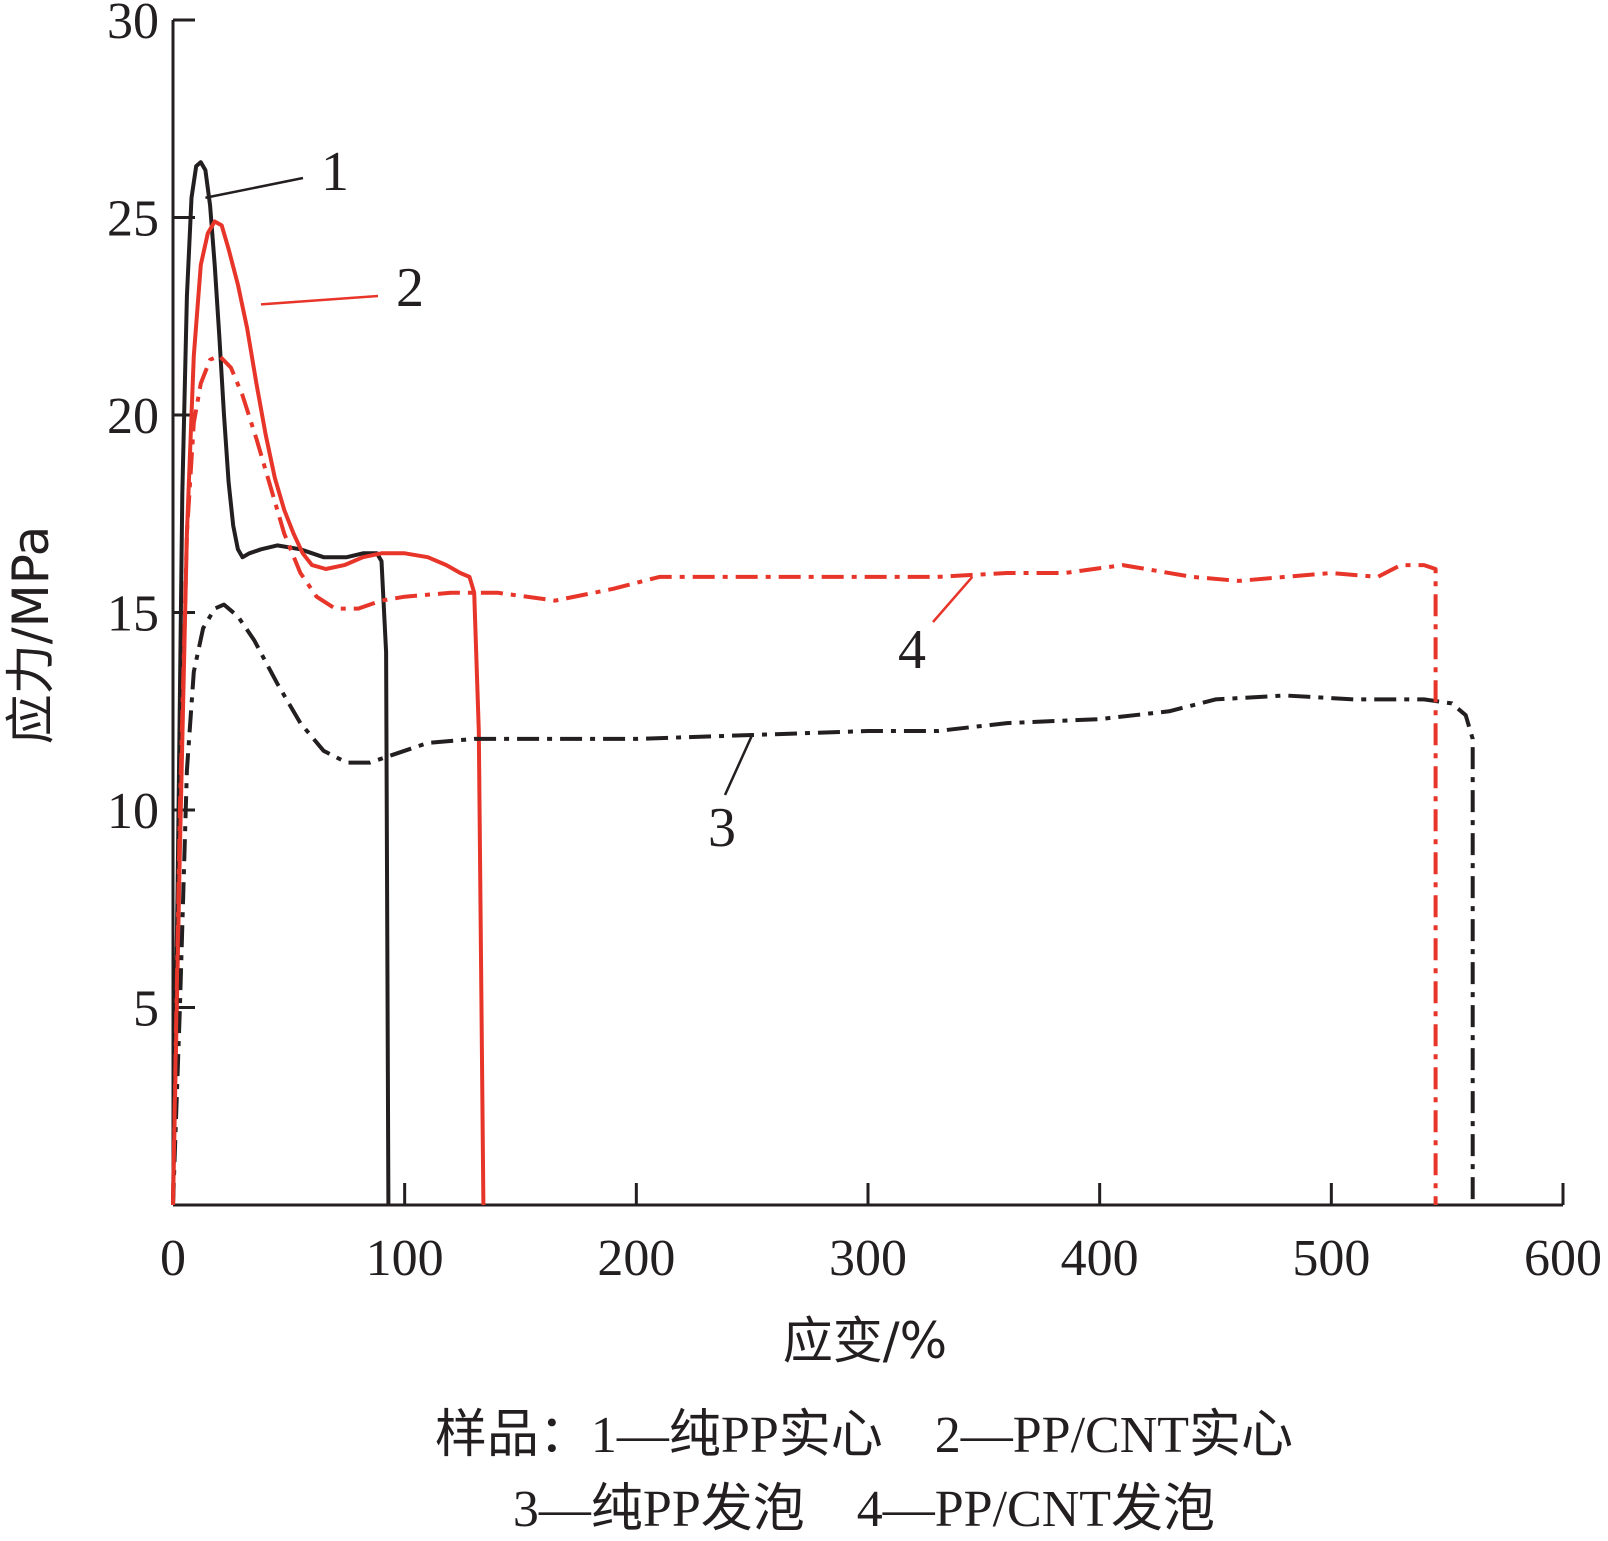  What do you see at coordinates (405, 1258) in the screenshot?
I see `x-tick-label-100: 100` at bounding box center [405, 1258].